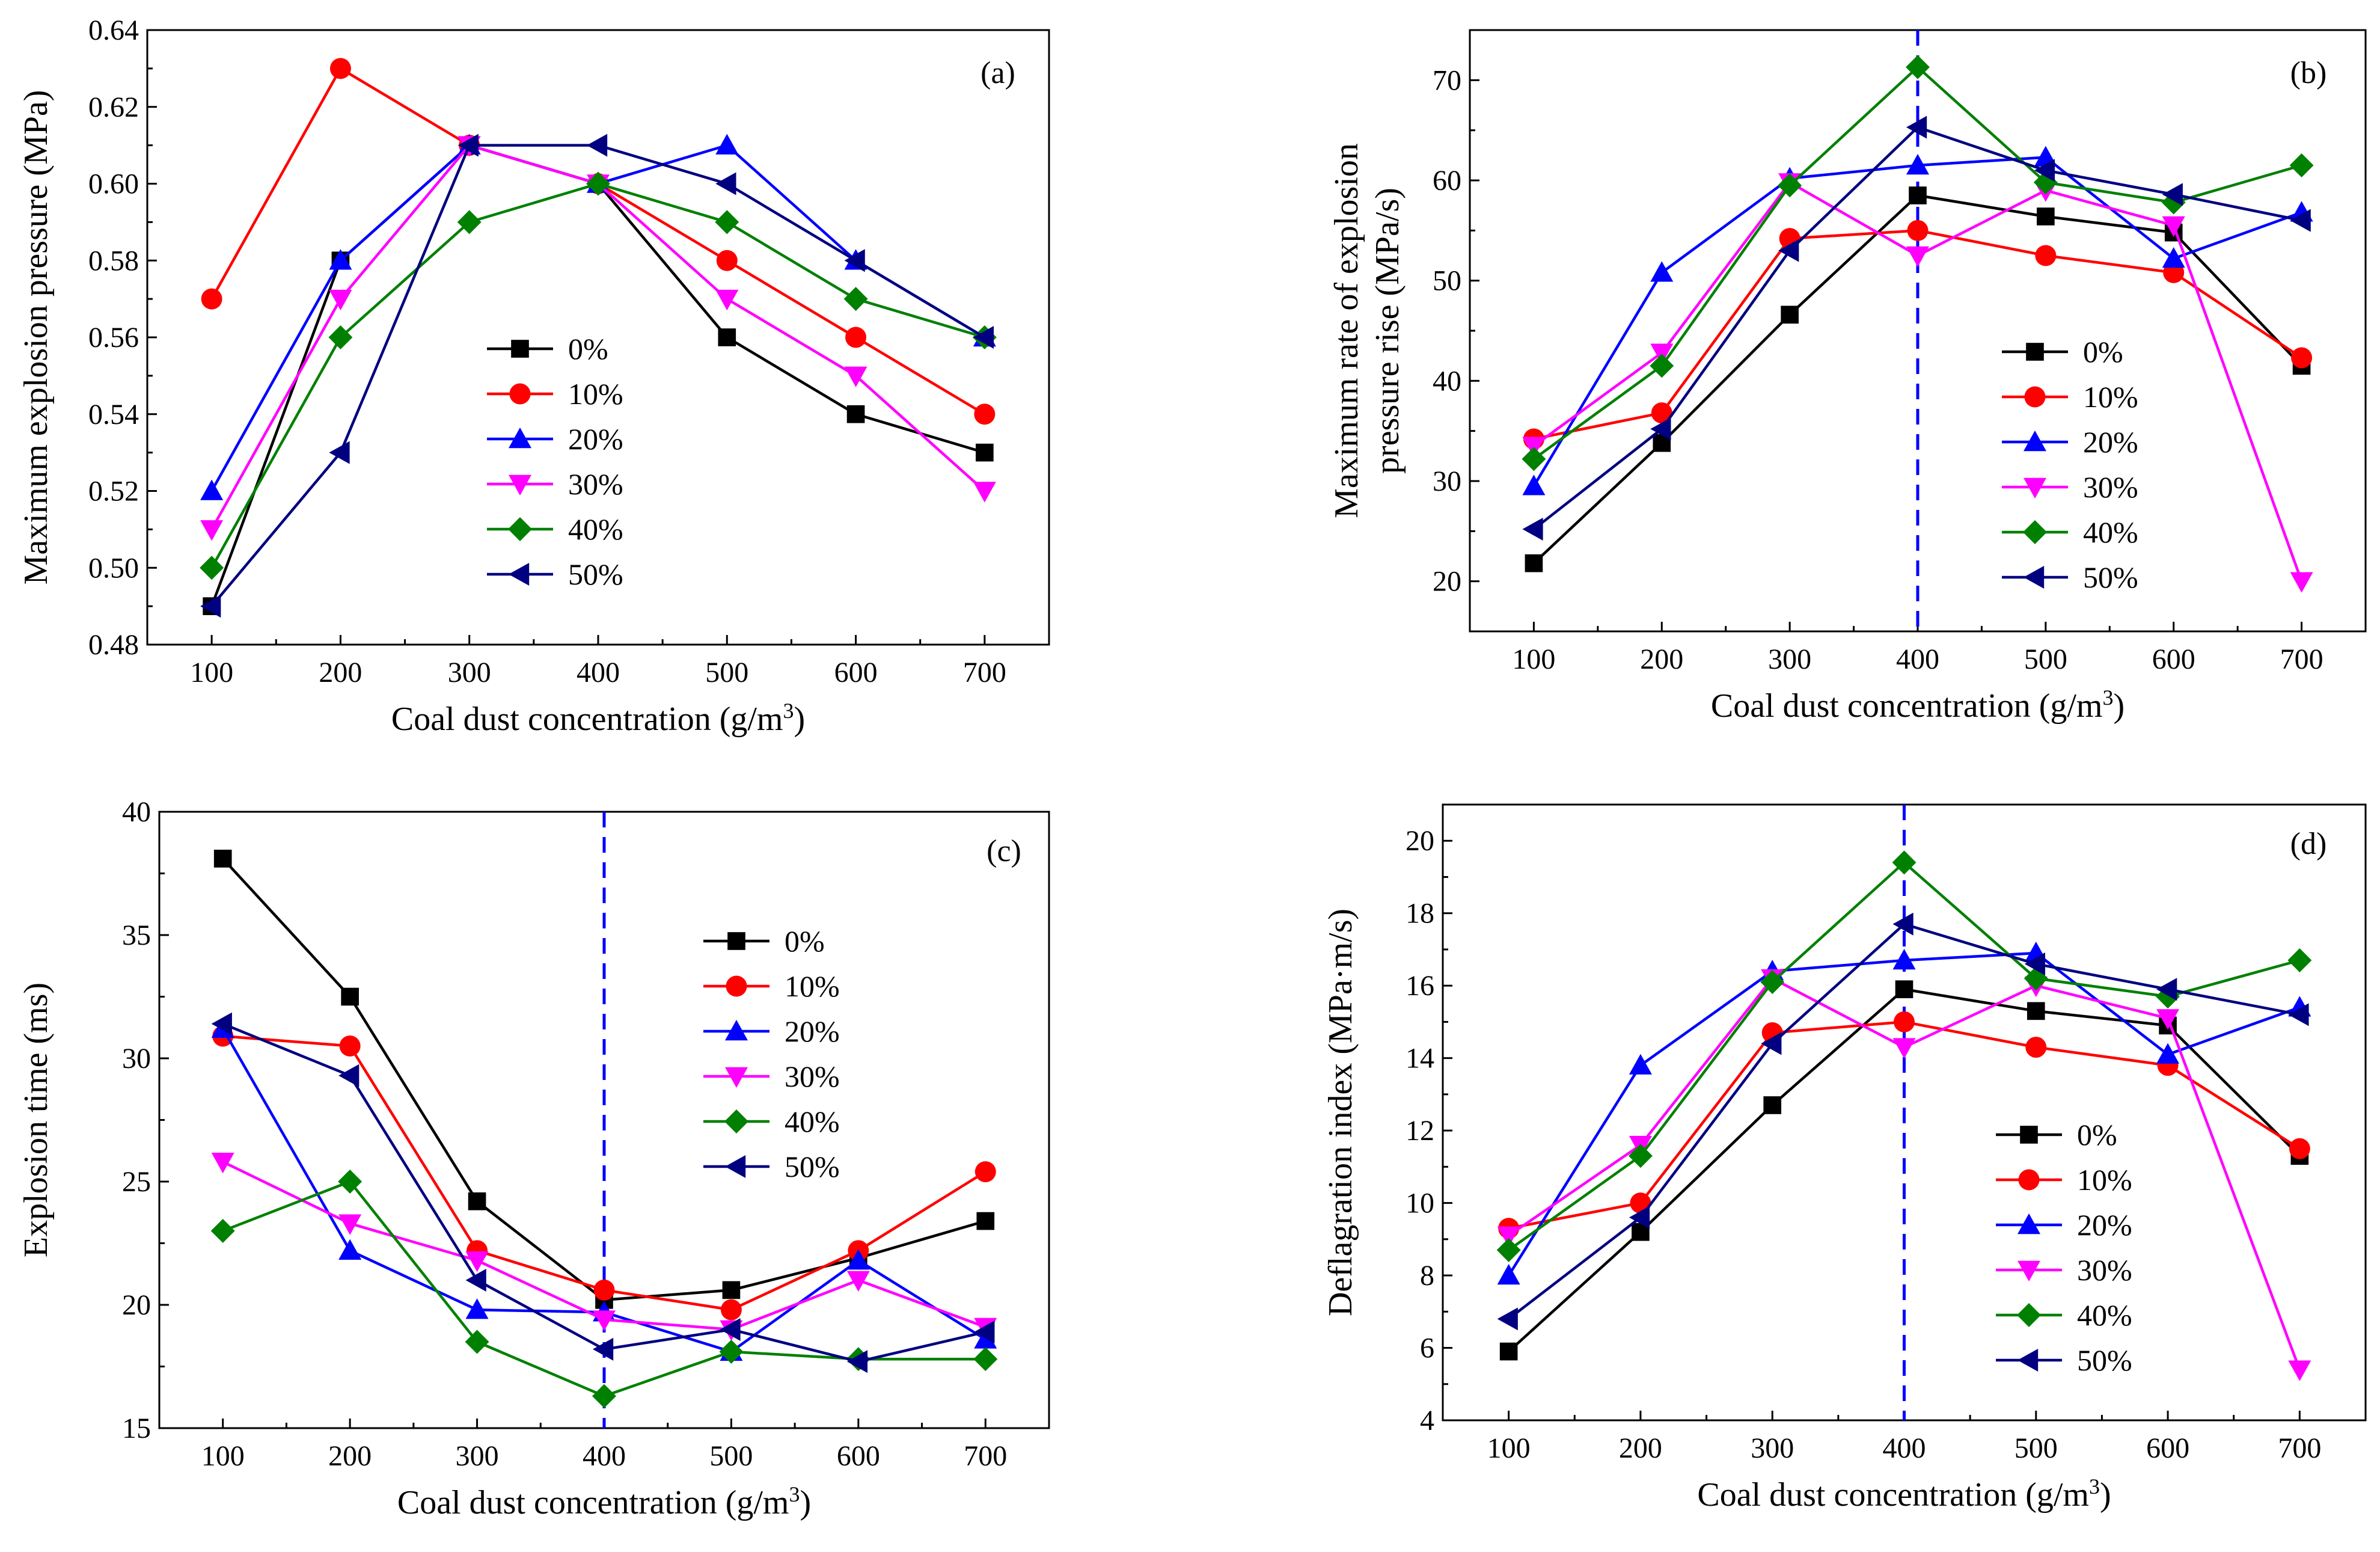 This screenshot has width=2380, height=1552. Describe the element at coordinates (136, 935) in the screenshot. I see `y-tick-label: 35` at that location.